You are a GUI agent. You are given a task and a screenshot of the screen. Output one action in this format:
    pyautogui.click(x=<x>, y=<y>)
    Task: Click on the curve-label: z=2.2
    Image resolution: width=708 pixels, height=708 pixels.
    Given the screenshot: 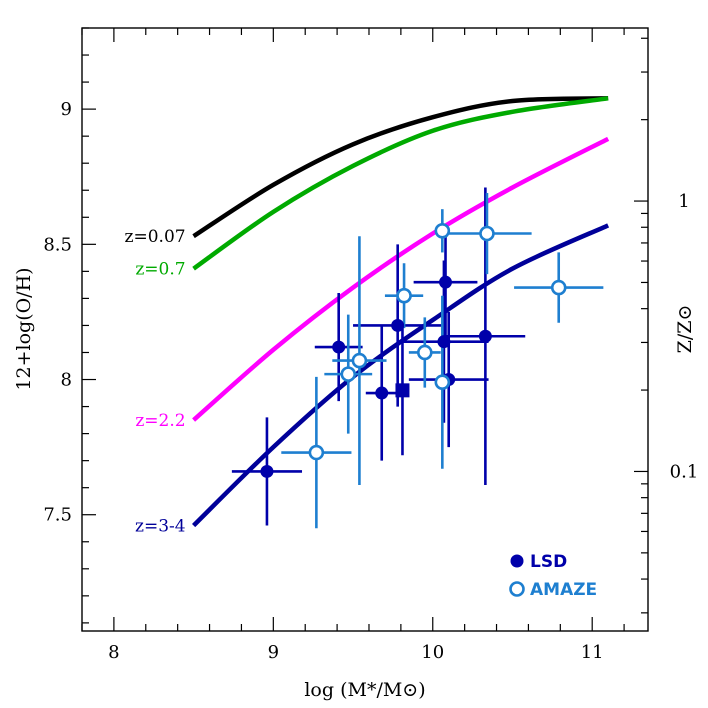 What is the action you would take?
    pyautogui.click(x=160, y=421)
    